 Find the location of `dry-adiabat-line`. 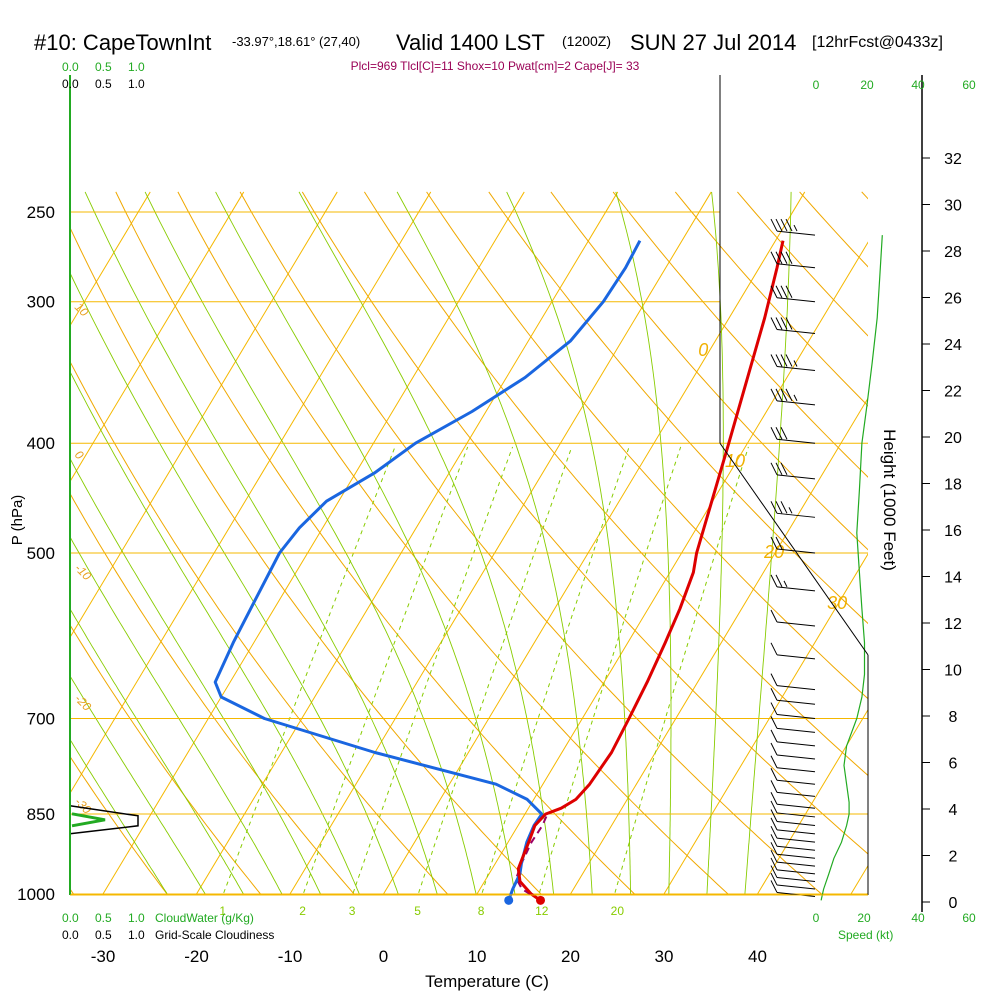

dry-adiabat-line is located at coordinates (962, 555).